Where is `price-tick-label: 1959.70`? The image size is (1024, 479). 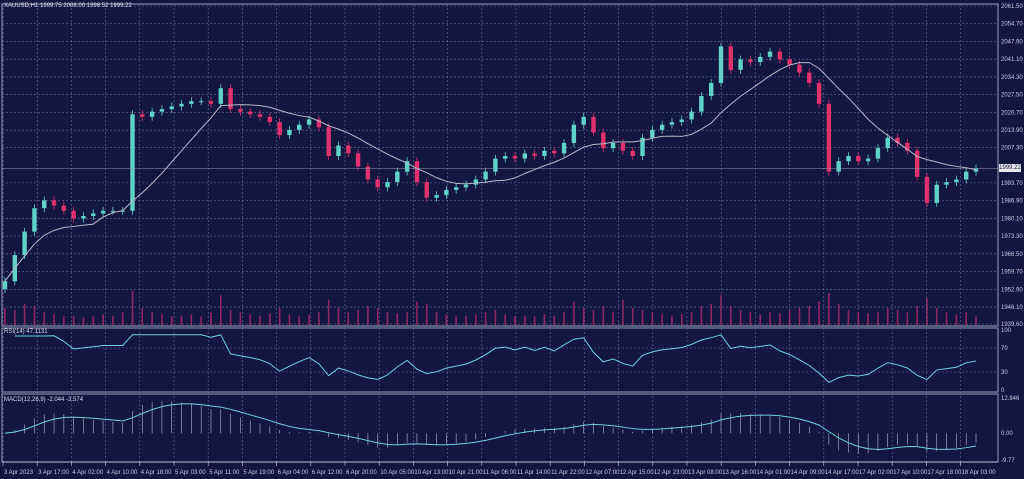
price-tick-label: 1959.70 is located at coordinates (1012, 273).